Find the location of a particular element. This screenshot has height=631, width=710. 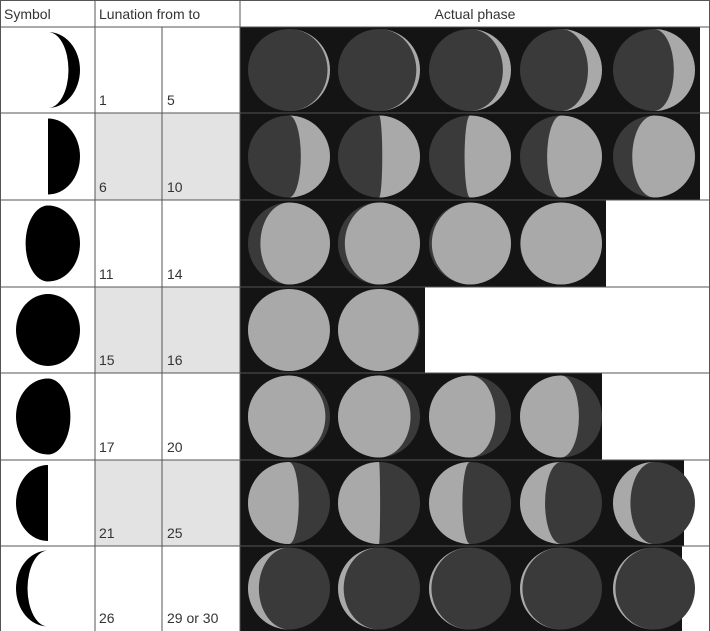

lunation-to: 20 is located at coordinates (175, 447).